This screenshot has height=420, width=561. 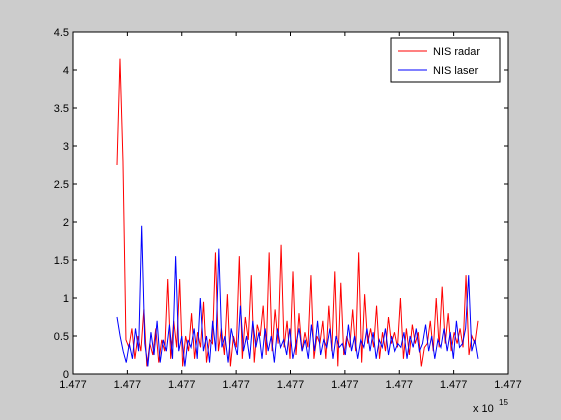 I want to click on legend-box, so click(x=445, y=60).